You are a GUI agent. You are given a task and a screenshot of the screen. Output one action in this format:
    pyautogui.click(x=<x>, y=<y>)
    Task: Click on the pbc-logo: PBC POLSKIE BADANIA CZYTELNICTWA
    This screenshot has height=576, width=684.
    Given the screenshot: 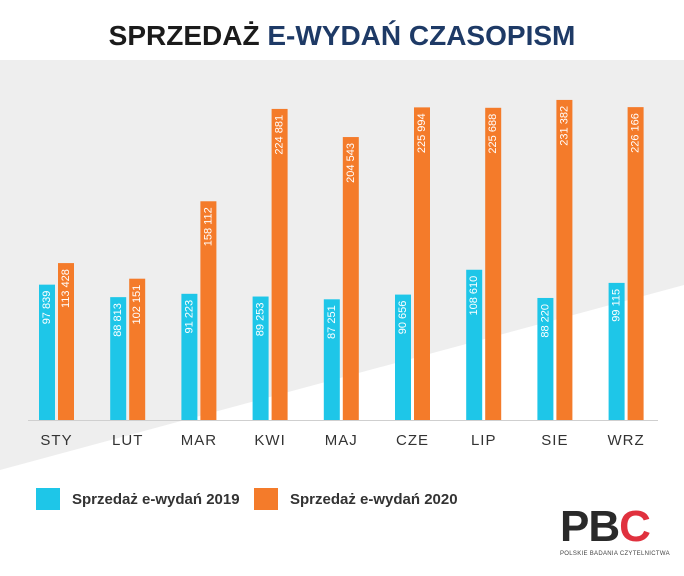 What is the action you would take?
    pyautogui.click(x=615, y=535)
    